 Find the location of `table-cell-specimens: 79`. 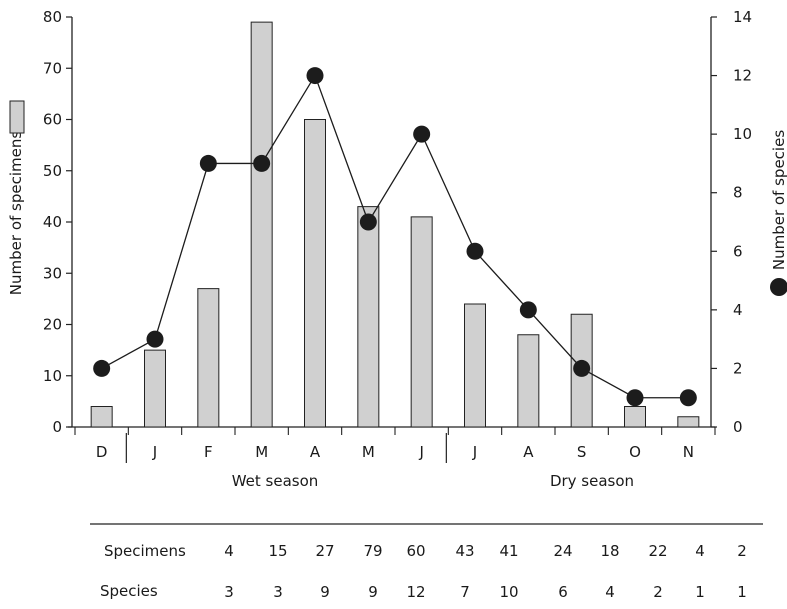

table-cell-specimens: 79 is located at coordinates (372, 551).